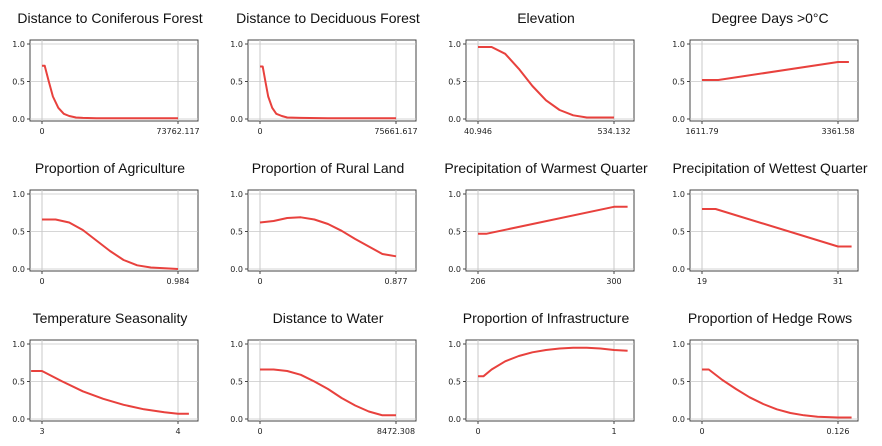  I want to click on response-curve-chart: 0.0 0.5 1.0 3 4, so click(105, 387).